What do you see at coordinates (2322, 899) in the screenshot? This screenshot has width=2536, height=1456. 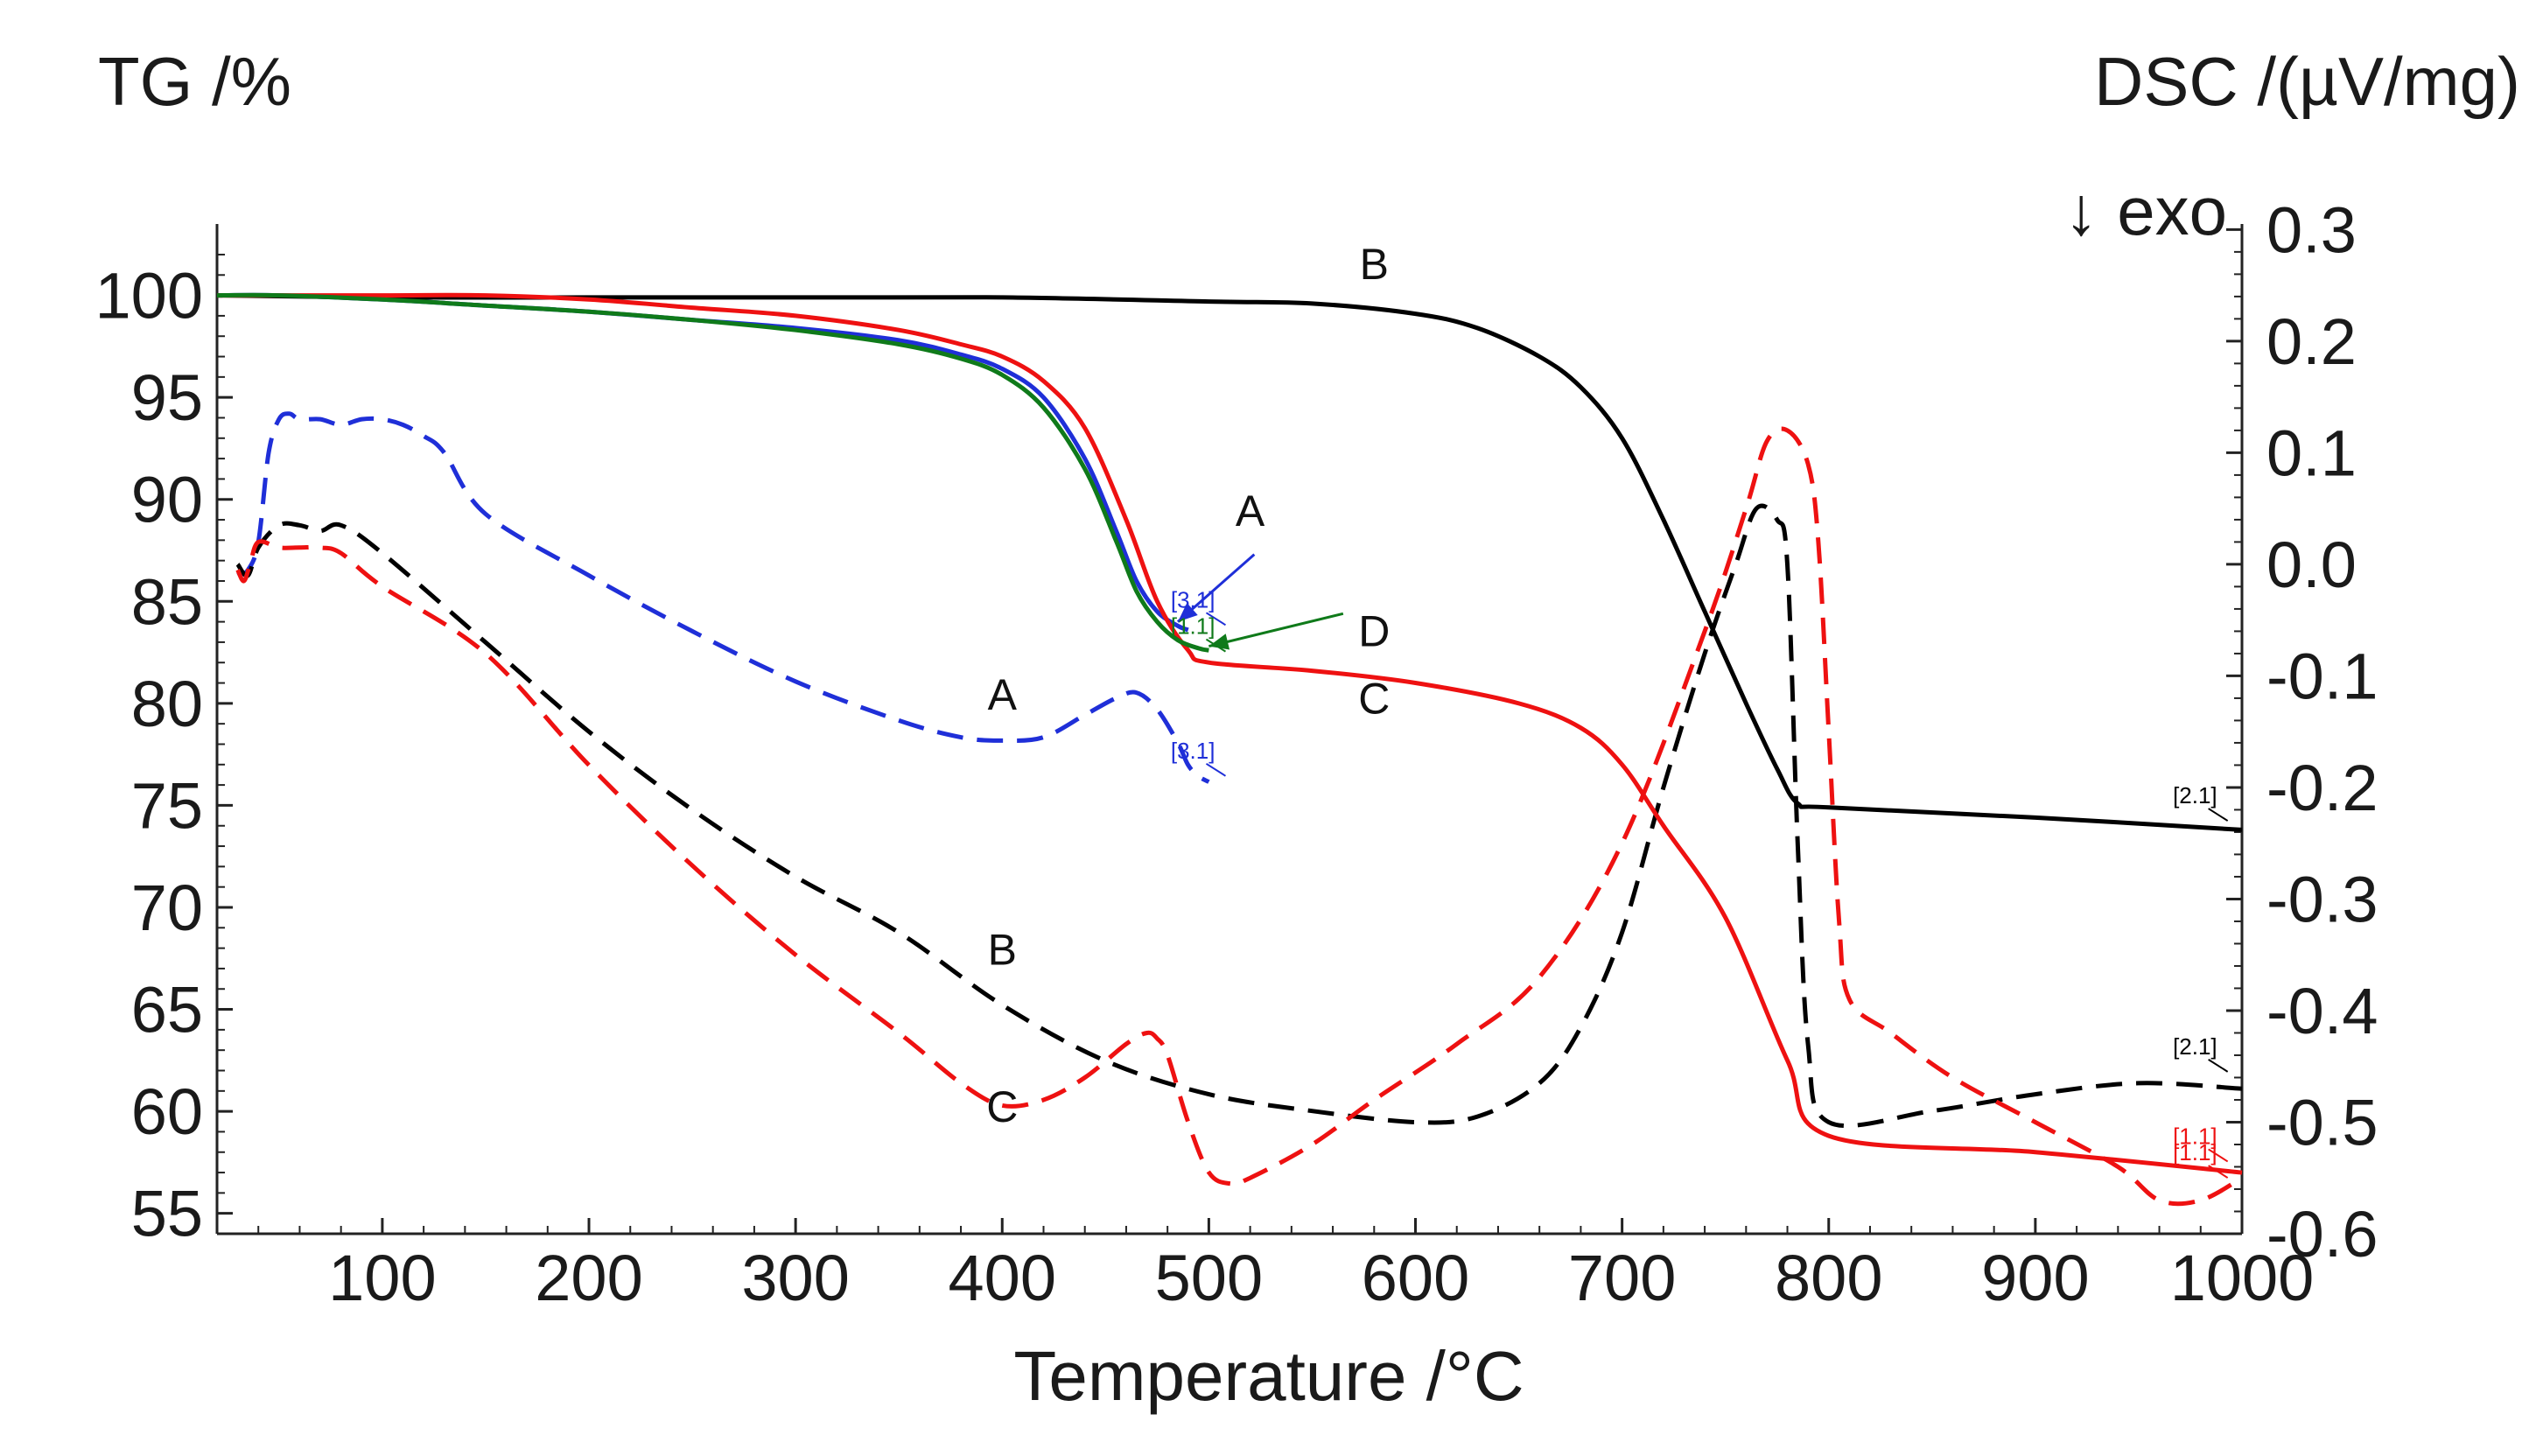 I see `y-right-tick-label: -0.3` at bounding box center [2322, 899].